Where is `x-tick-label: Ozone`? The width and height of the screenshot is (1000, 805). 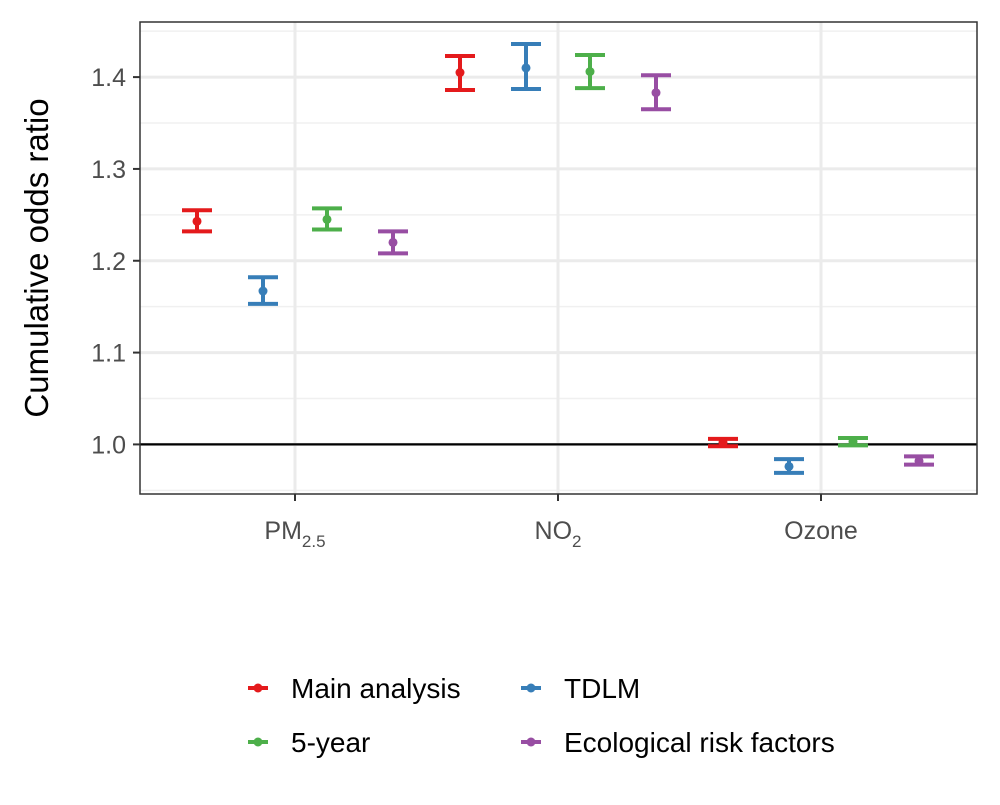 x-tick-label: Ozone is located at coordinates (821, 531).